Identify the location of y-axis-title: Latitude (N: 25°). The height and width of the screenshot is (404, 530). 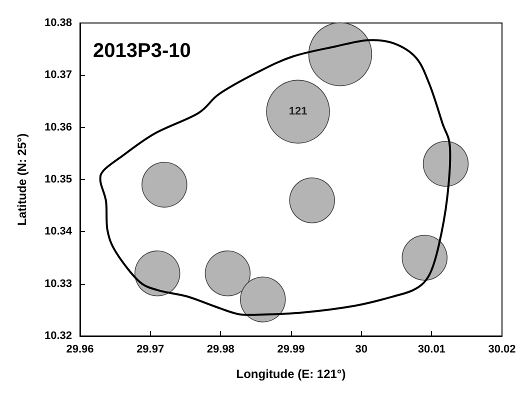
(22, 179).